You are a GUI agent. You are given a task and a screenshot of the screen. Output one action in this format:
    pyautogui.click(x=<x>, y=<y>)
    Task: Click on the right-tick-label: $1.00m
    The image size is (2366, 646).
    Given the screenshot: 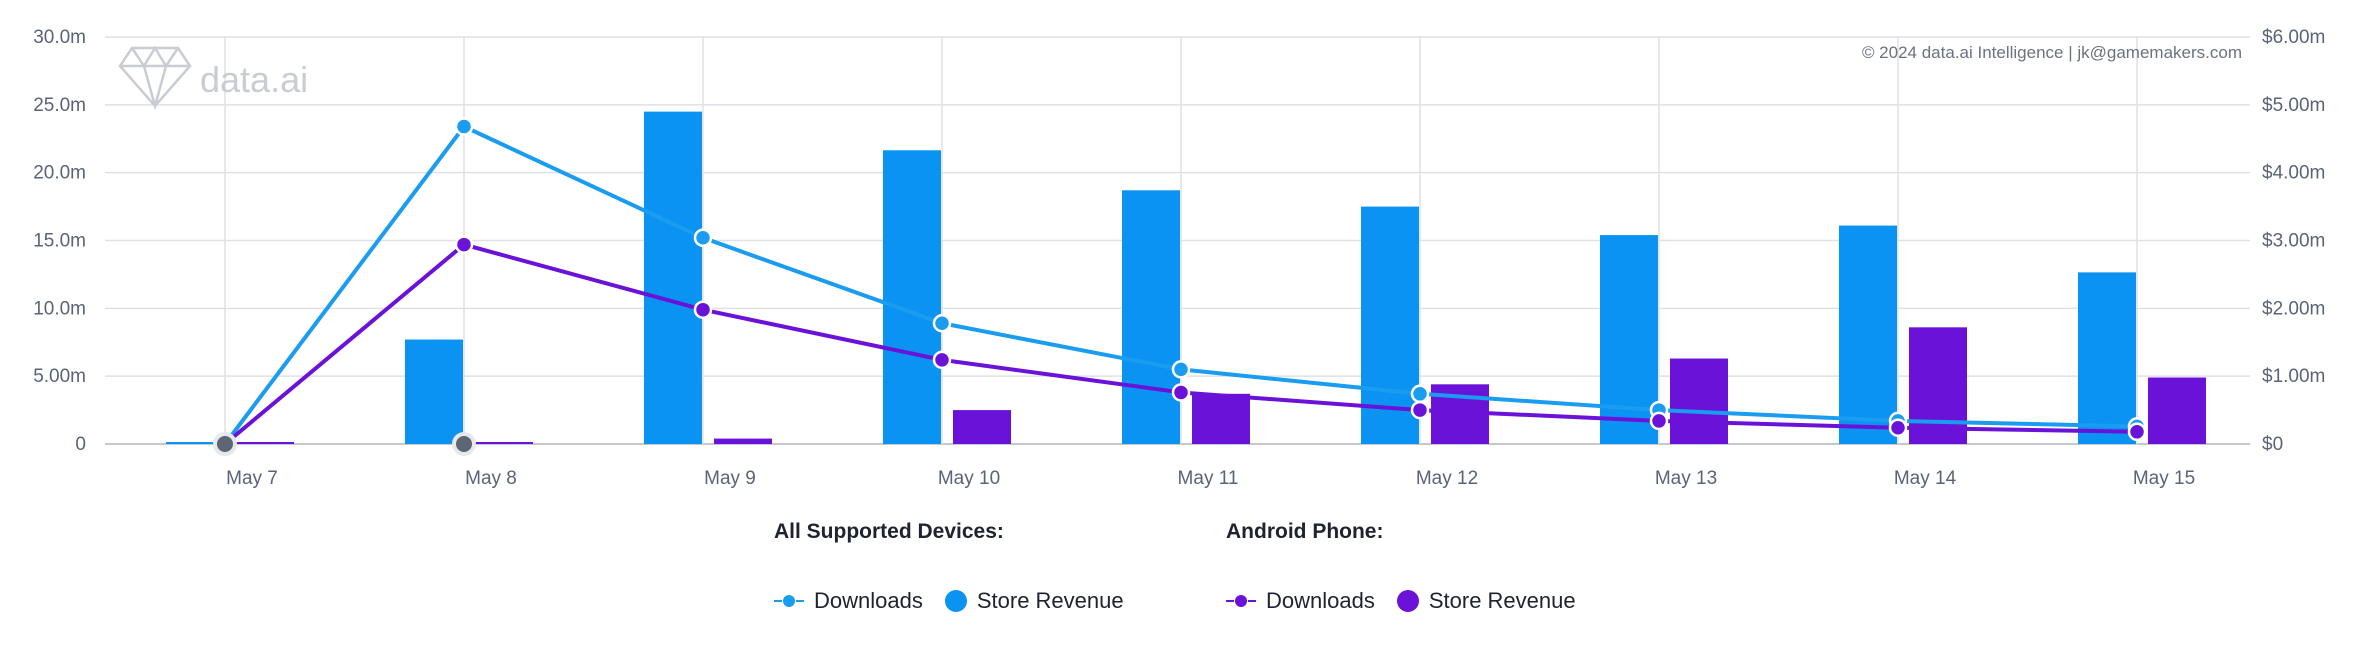 What is the action you would take?
    pyautogui.click(x=2293, y=376)
    